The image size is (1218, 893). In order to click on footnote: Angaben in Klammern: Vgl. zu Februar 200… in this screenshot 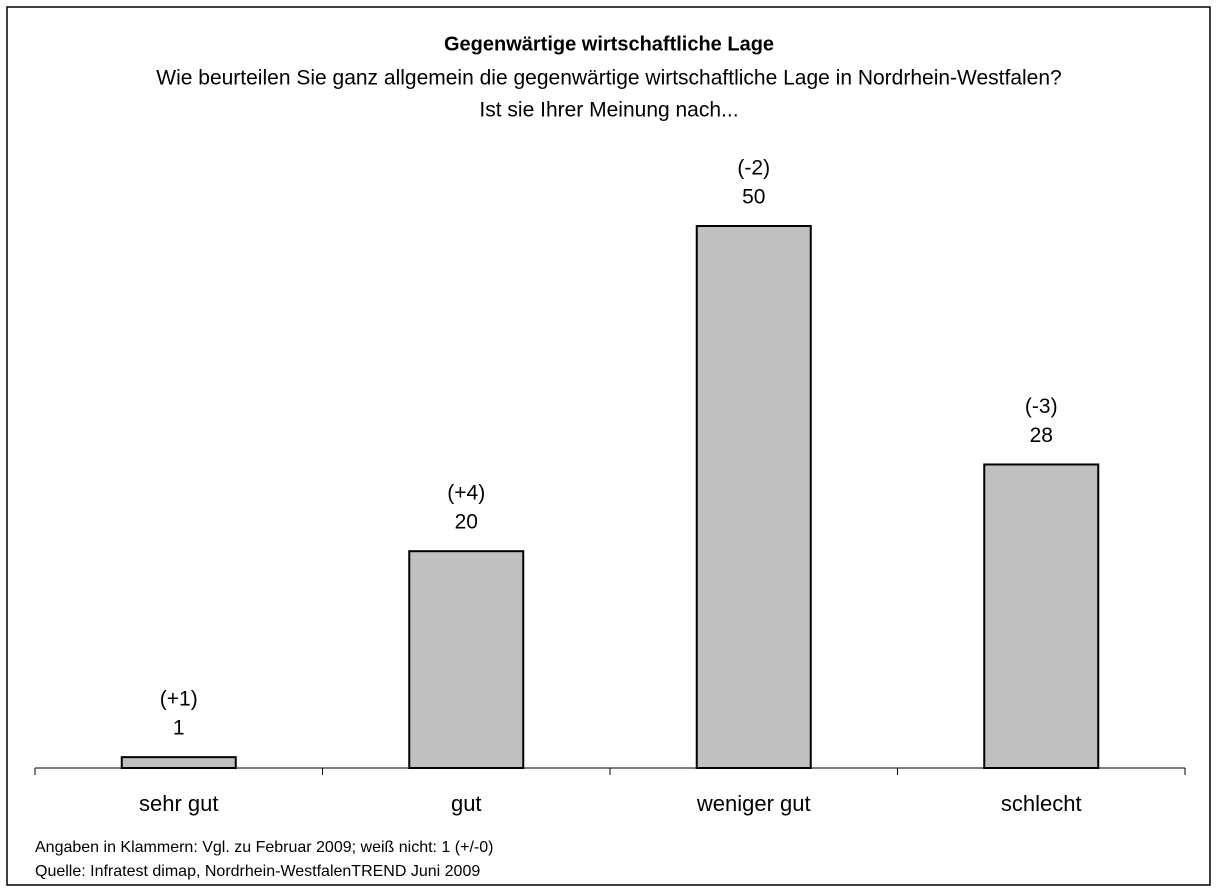, I will do `click(264, 847)`.